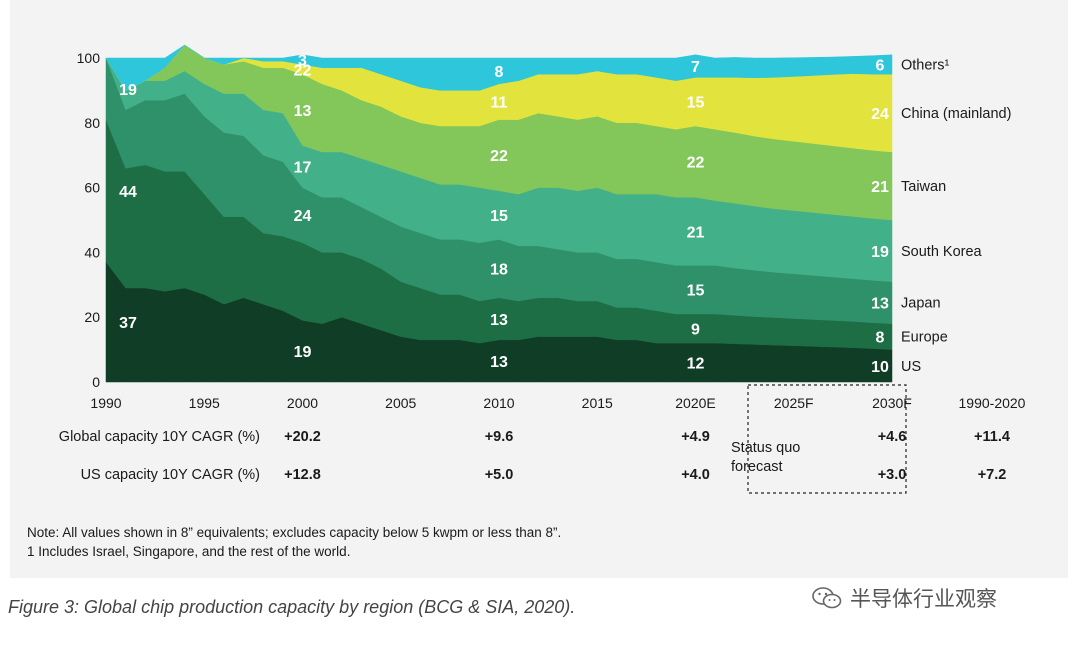 Image resolution: width=1080 pixels, height=645 pixels. I want to click on y-tick-label: 0, so click(96, 382).